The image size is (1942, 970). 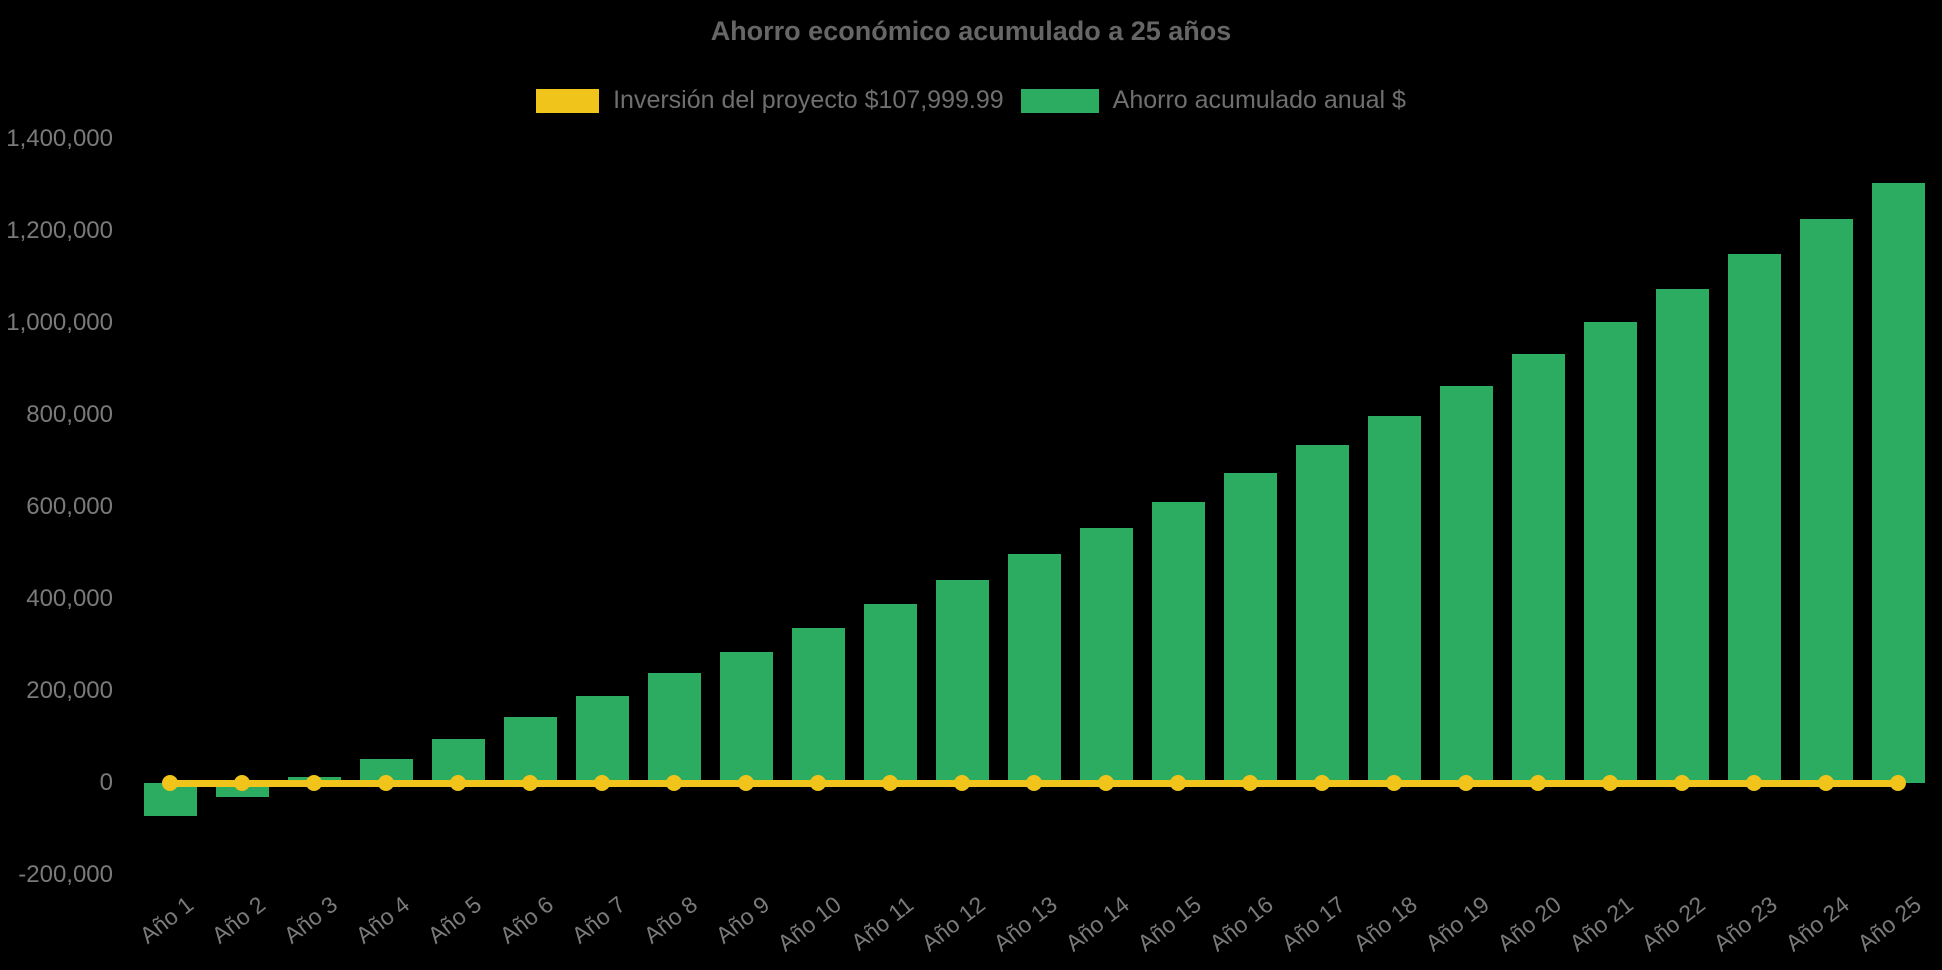 What do you see at coordinates (238, 920) in the screenshot?
I see `x-tick-label-ano-2: Año 2` at bounding box center [238, 920].